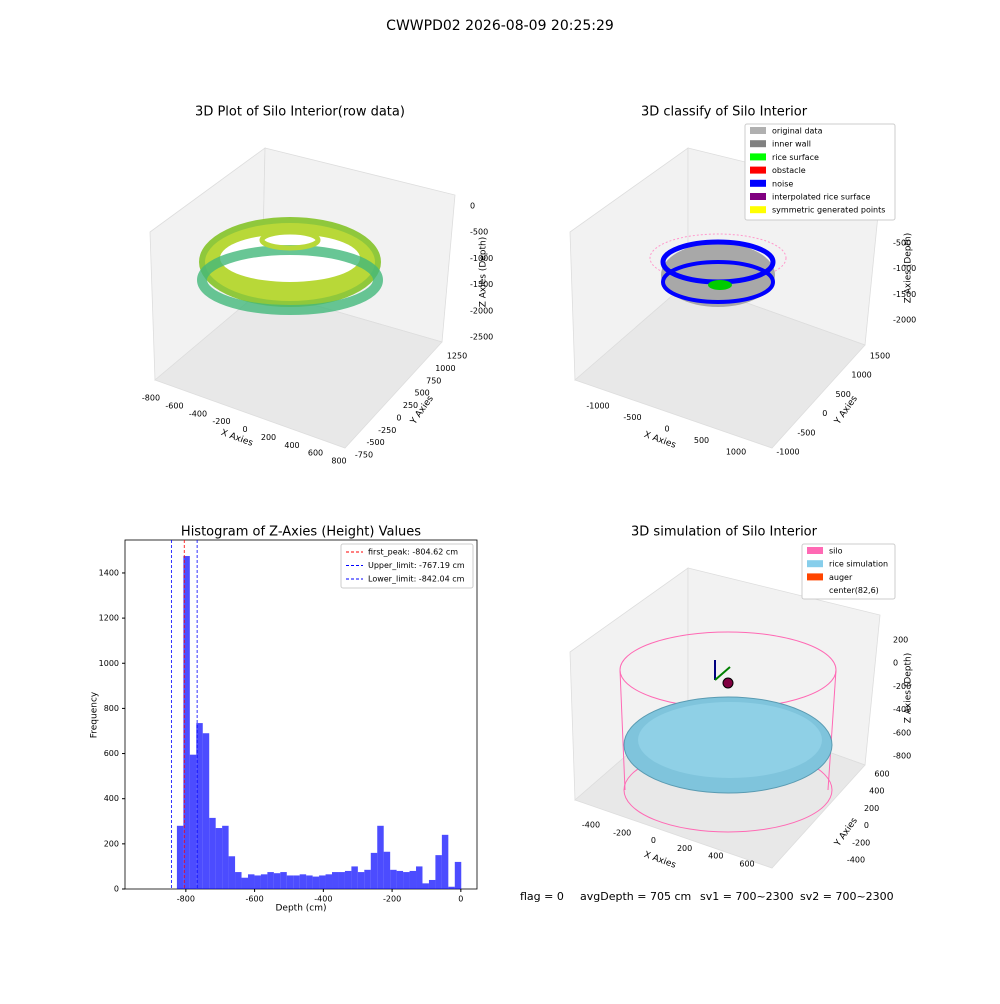 Image resolution: width=1000 pixels, height=1004 pixels. Describe the element at coordinates (413, 552) in the screenshot. I see `legend-label: first_peak: -804.62 cm` at that location.